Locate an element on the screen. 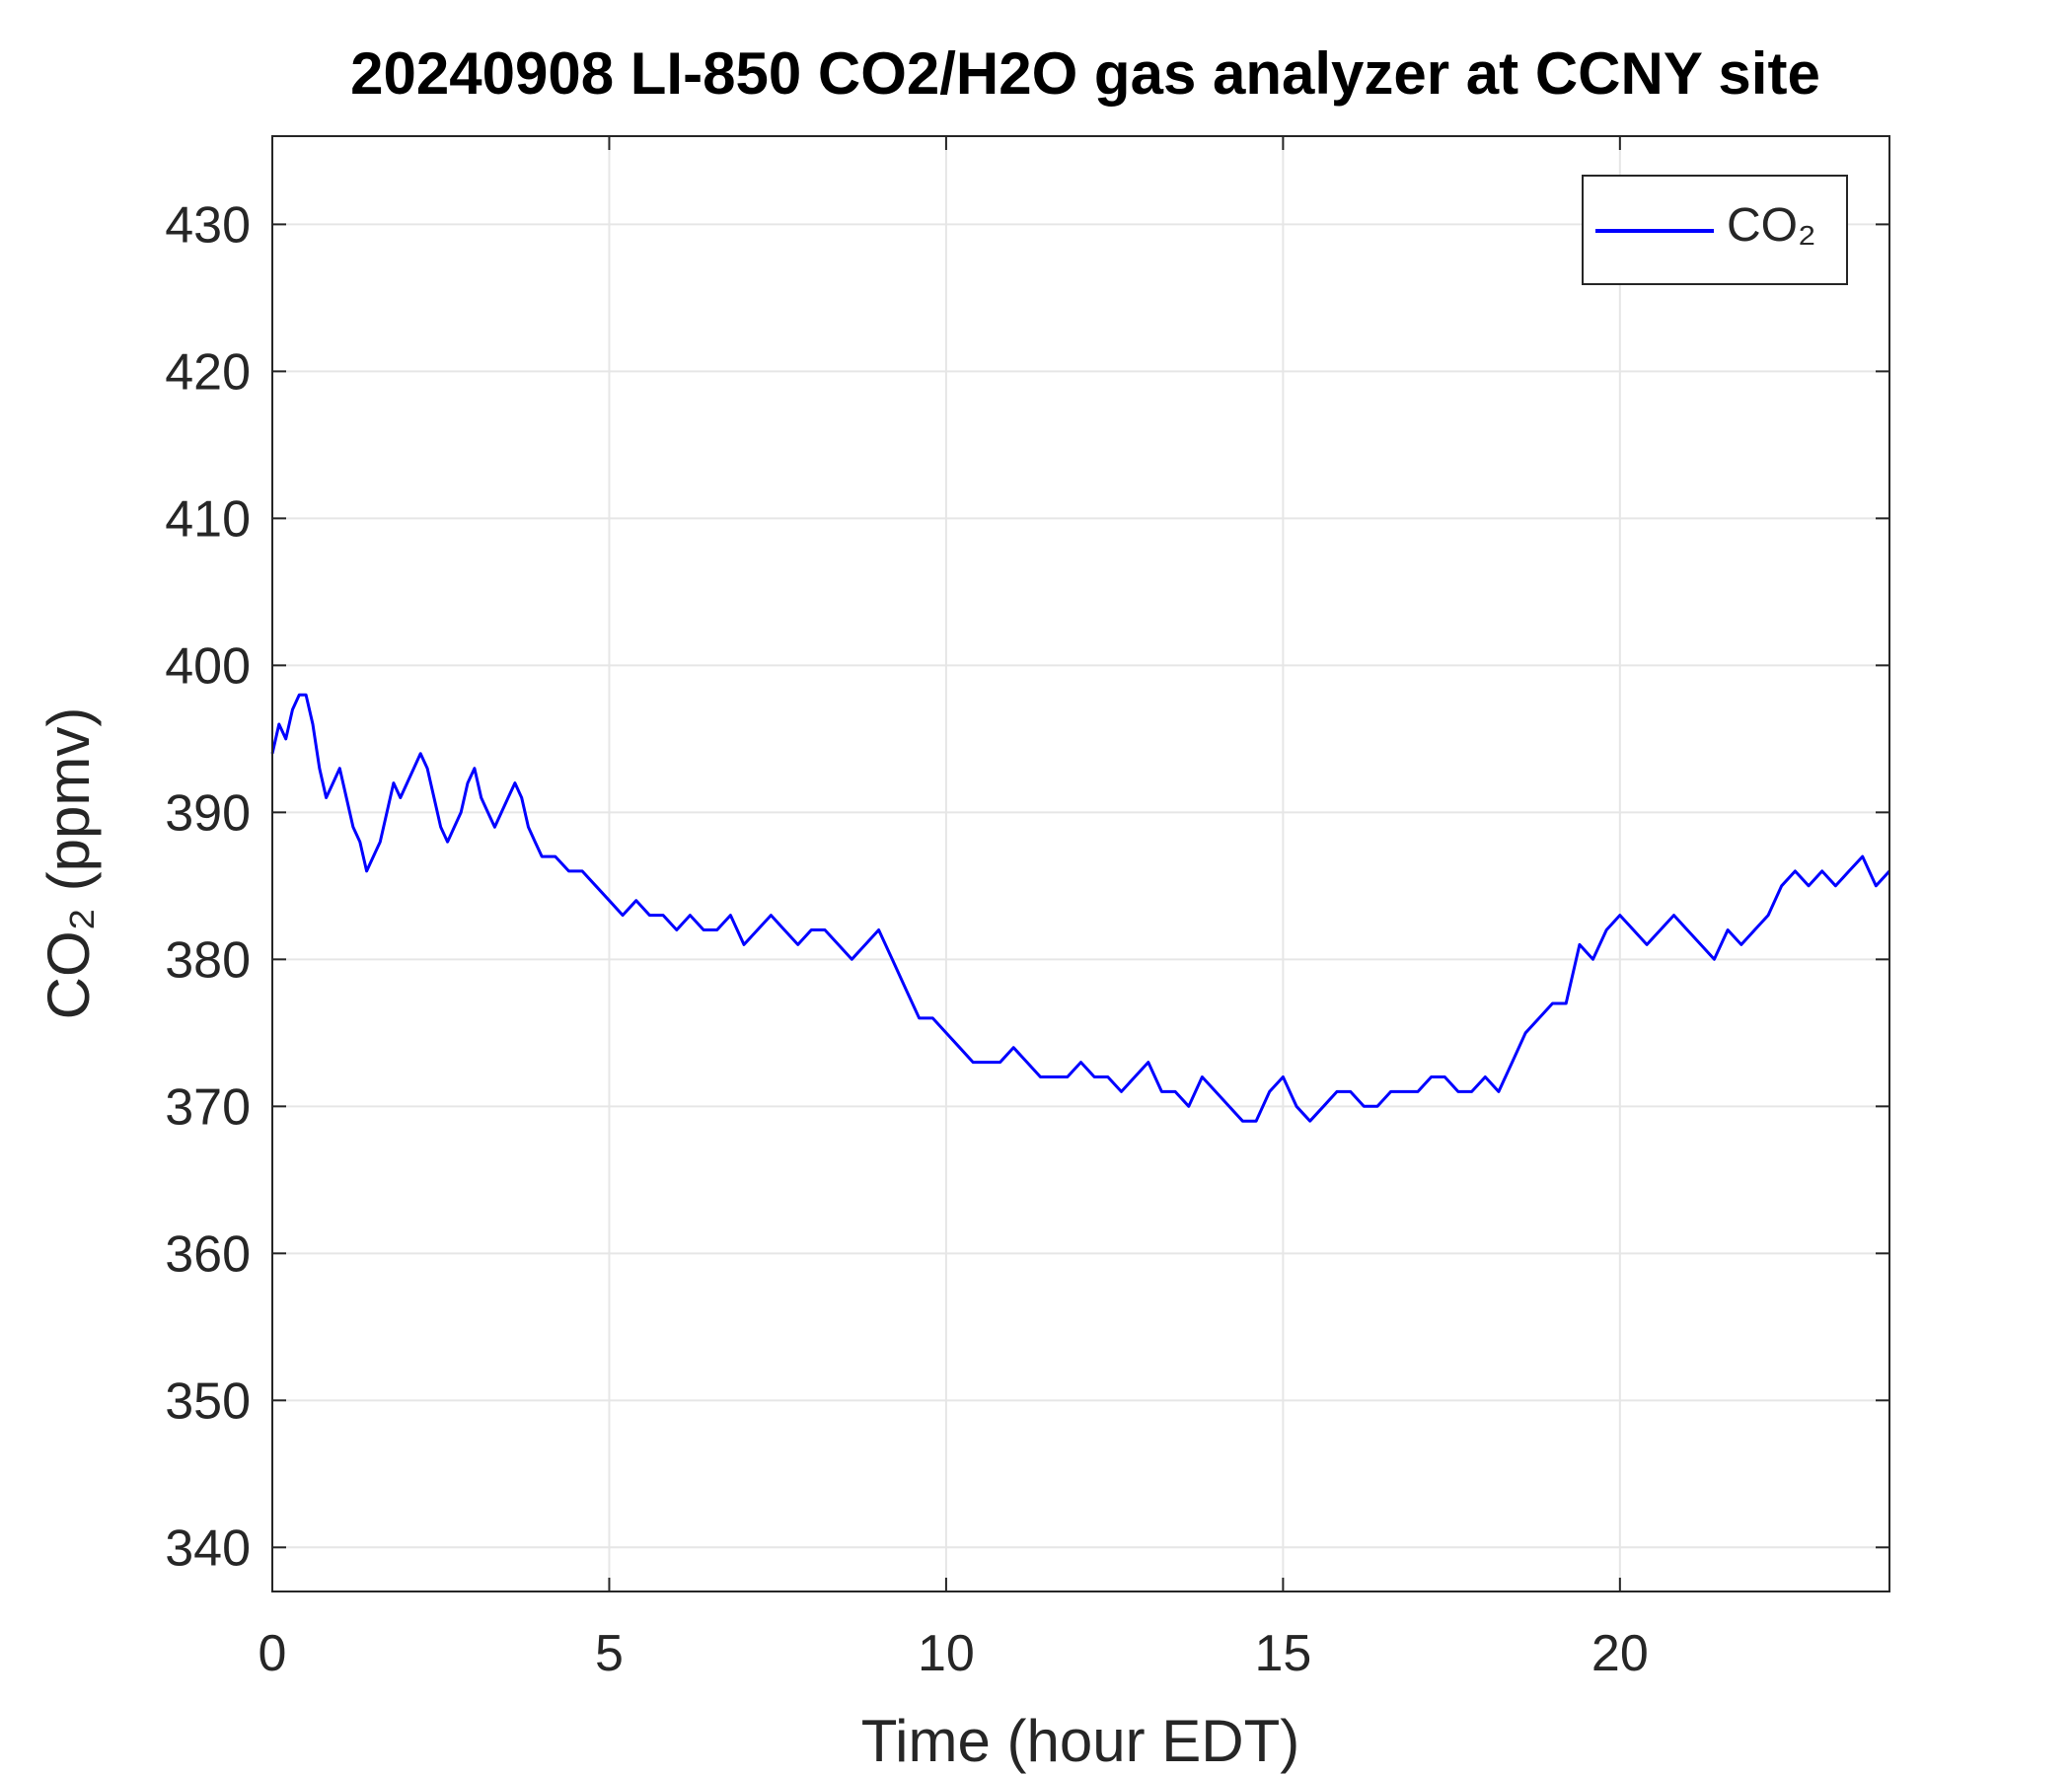  legend: CO₂ is located at coordinates (1715, 230).